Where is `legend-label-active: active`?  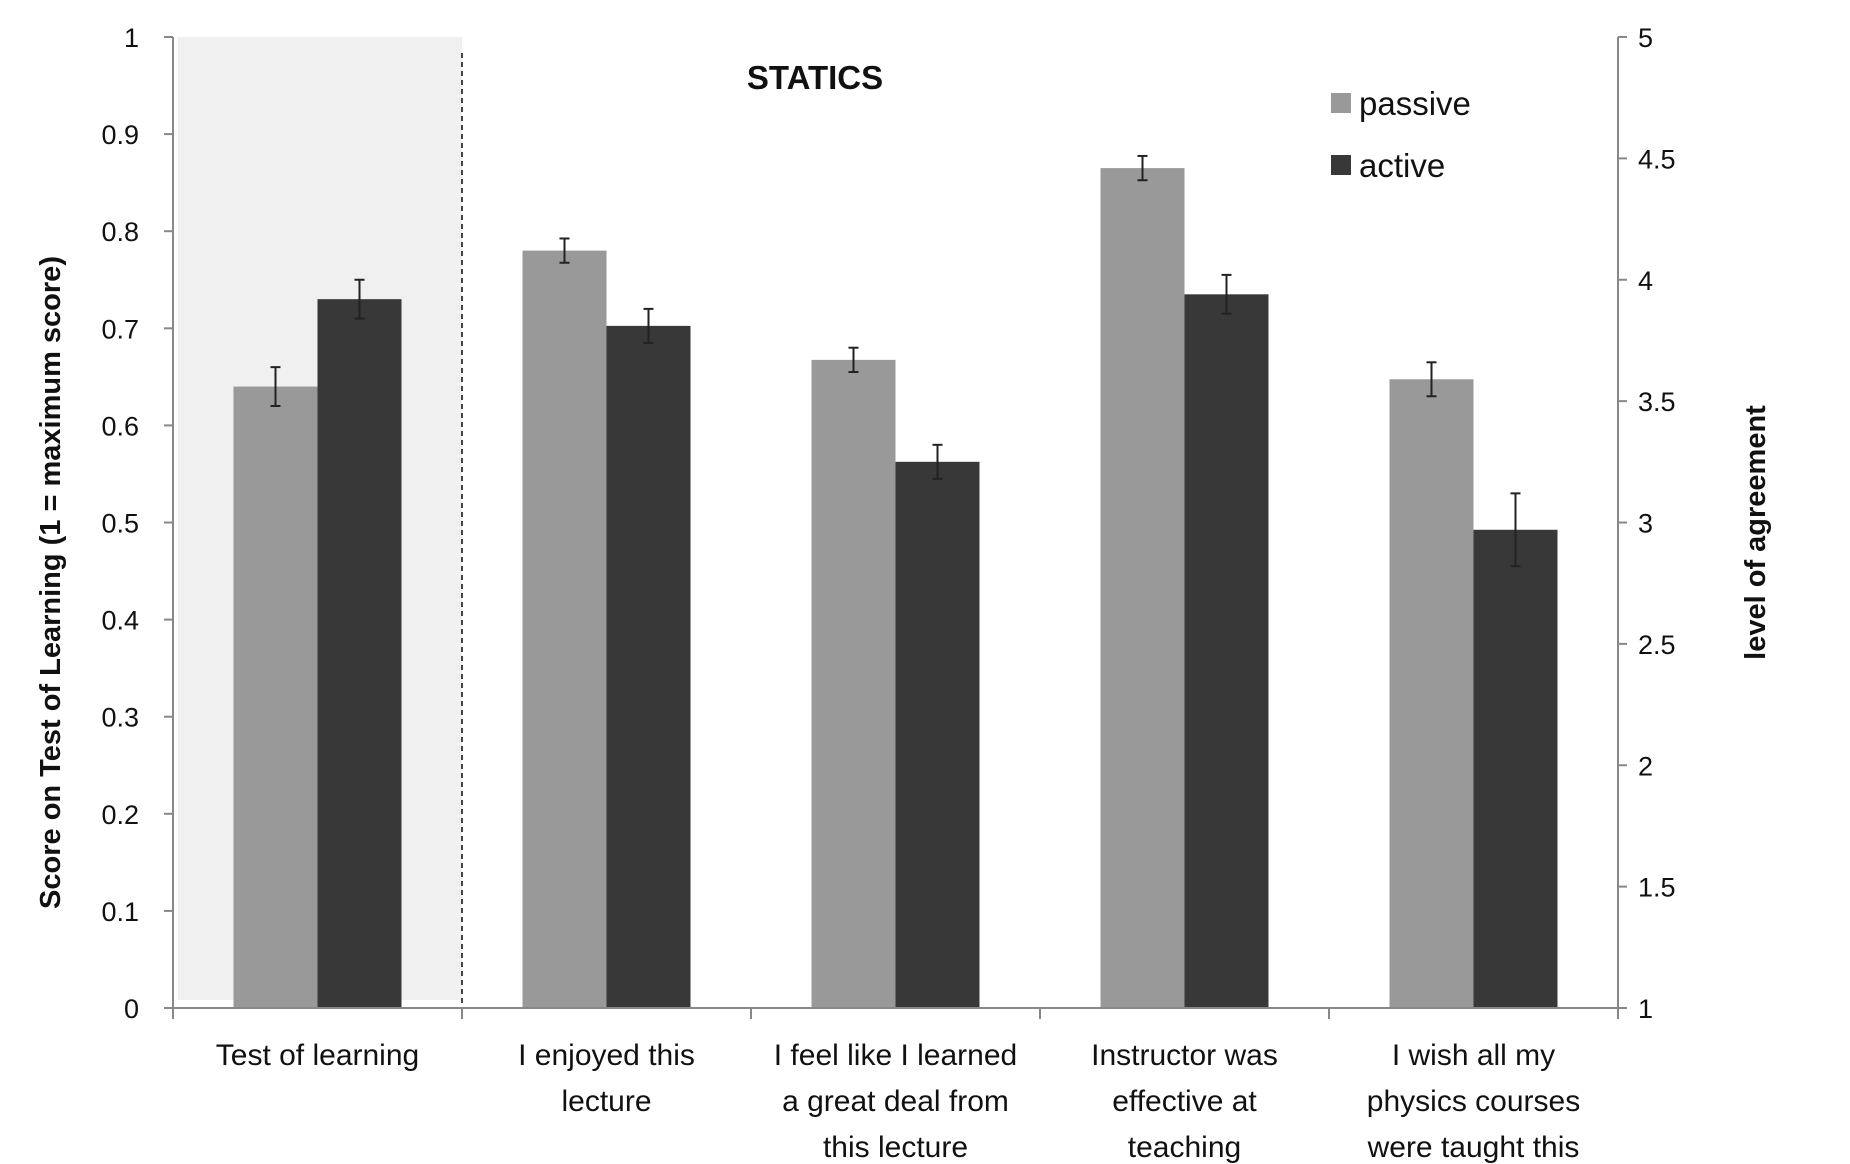 legend-label-active: active is located at coordinates (1402, 165).